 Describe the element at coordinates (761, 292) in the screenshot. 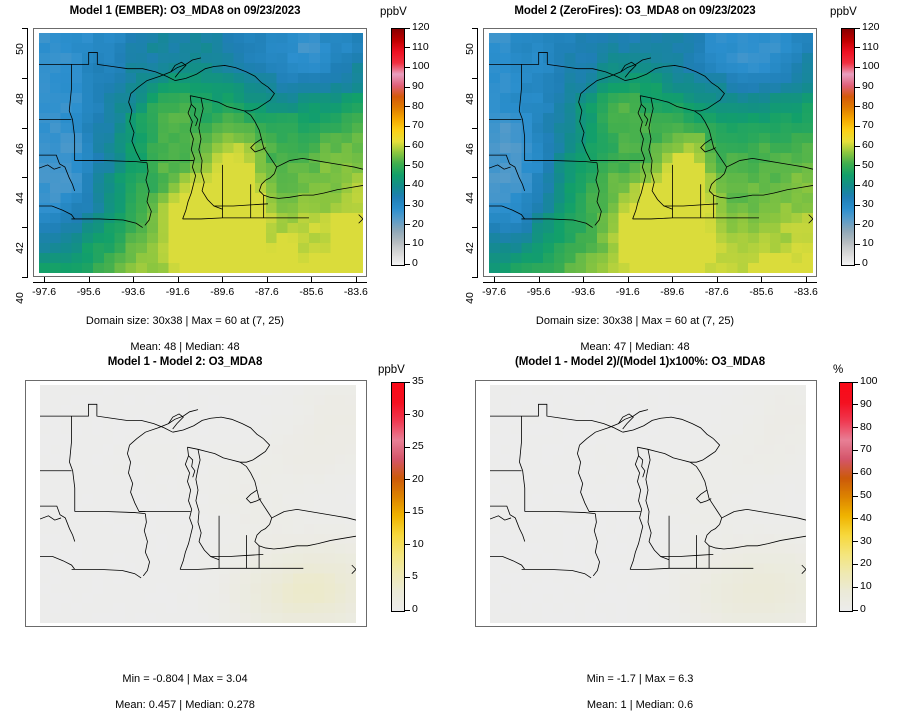

I see `x-axis-tick-label: -85.6` at that location.